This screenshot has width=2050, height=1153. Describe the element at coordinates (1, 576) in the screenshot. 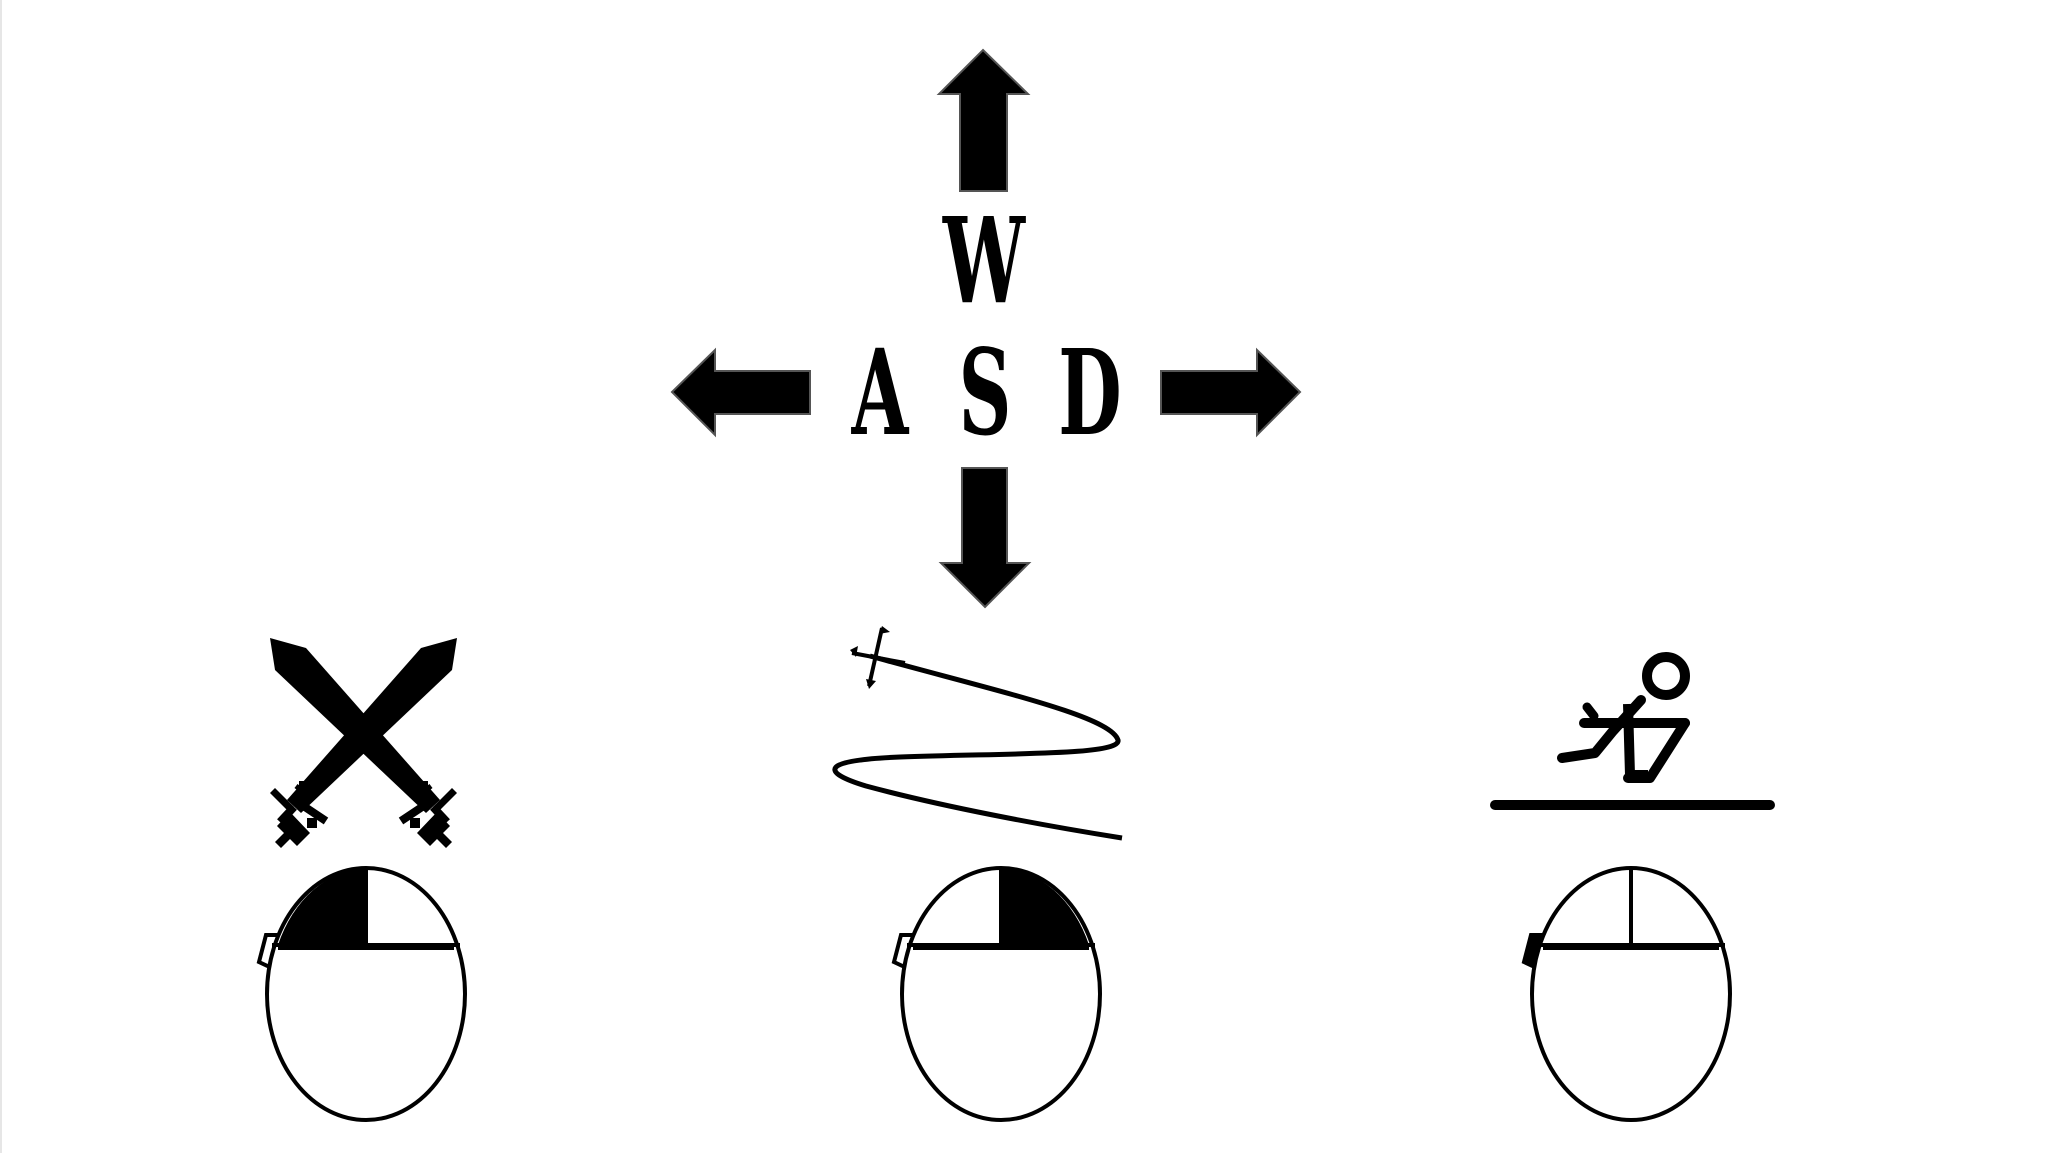

I see `left-edge-divider` at that location.